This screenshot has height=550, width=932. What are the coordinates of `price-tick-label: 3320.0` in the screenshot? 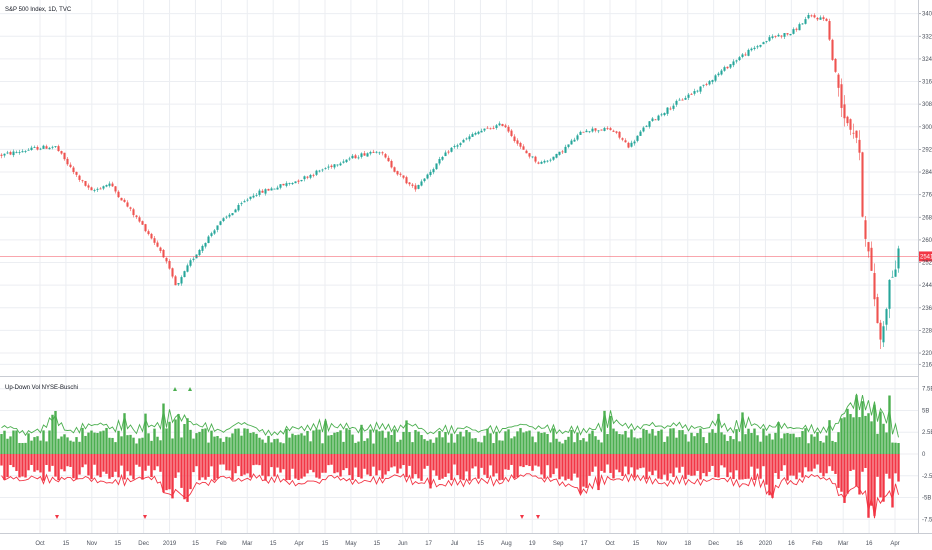 It's located at (927, 37).